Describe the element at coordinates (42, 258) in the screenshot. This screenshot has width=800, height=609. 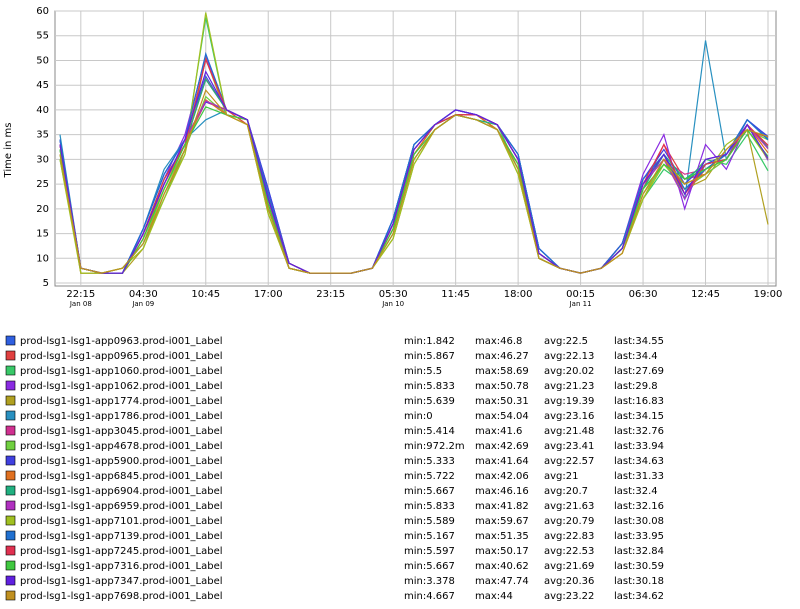
I see `y-tick-label: 10` at that location.